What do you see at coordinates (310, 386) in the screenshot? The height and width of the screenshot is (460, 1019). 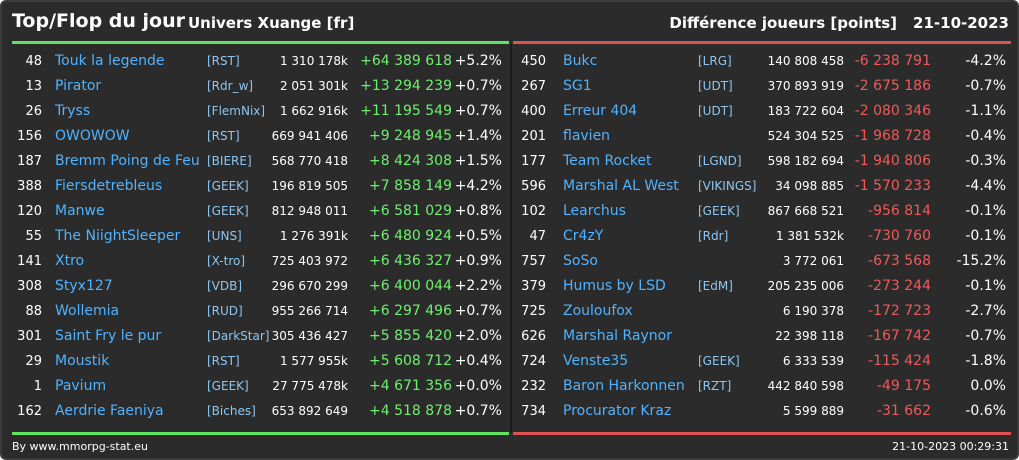 I see `player-score: 27 775 478k` at bounding box center [310, 386].